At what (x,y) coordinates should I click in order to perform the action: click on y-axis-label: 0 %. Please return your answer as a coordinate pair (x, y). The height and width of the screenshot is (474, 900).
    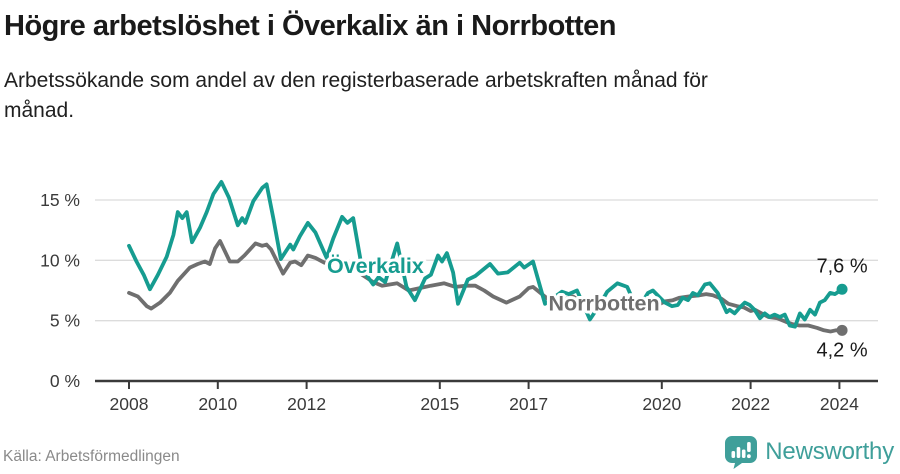
    Looking at the image, I should click on (65, 381).